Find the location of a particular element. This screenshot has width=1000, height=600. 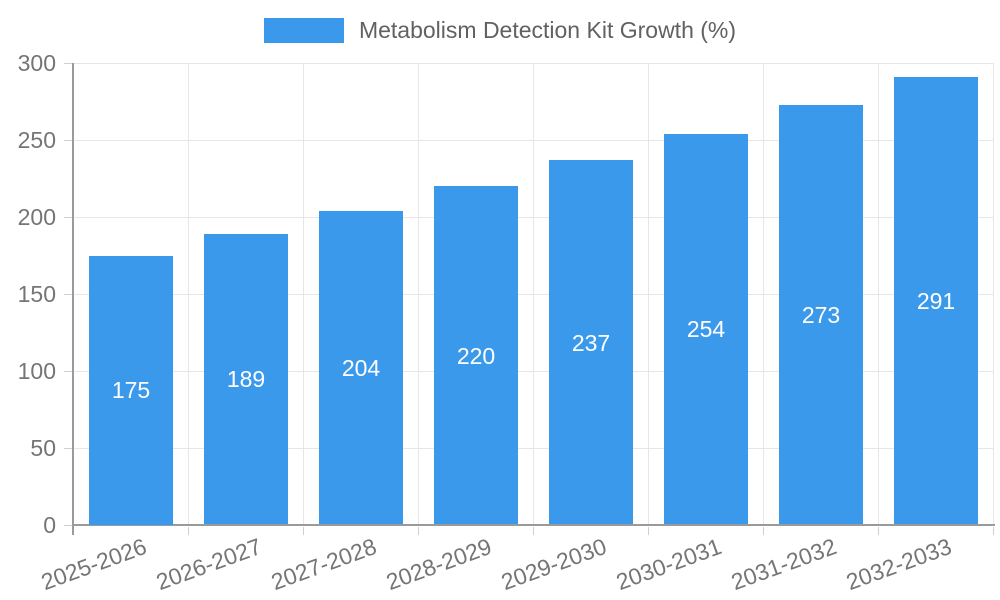

chart-legend: Metabolism Detection Kit Growth (%) is located at coordinates (500, 30).